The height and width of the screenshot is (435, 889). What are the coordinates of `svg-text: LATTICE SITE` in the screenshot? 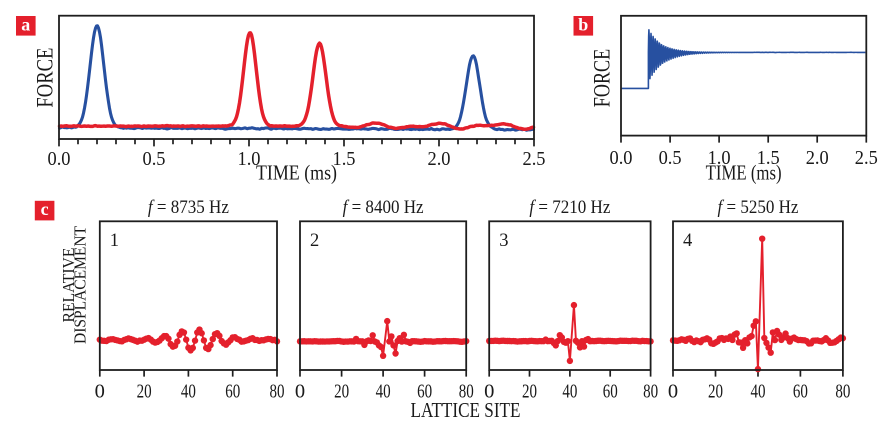 It's located at (466, 410).